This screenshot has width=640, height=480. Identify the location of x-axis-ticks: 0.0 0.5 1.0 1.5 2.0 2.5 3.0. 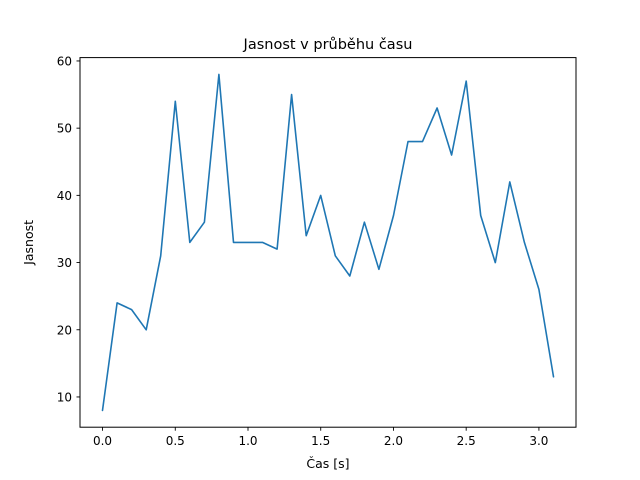
(320, 437).